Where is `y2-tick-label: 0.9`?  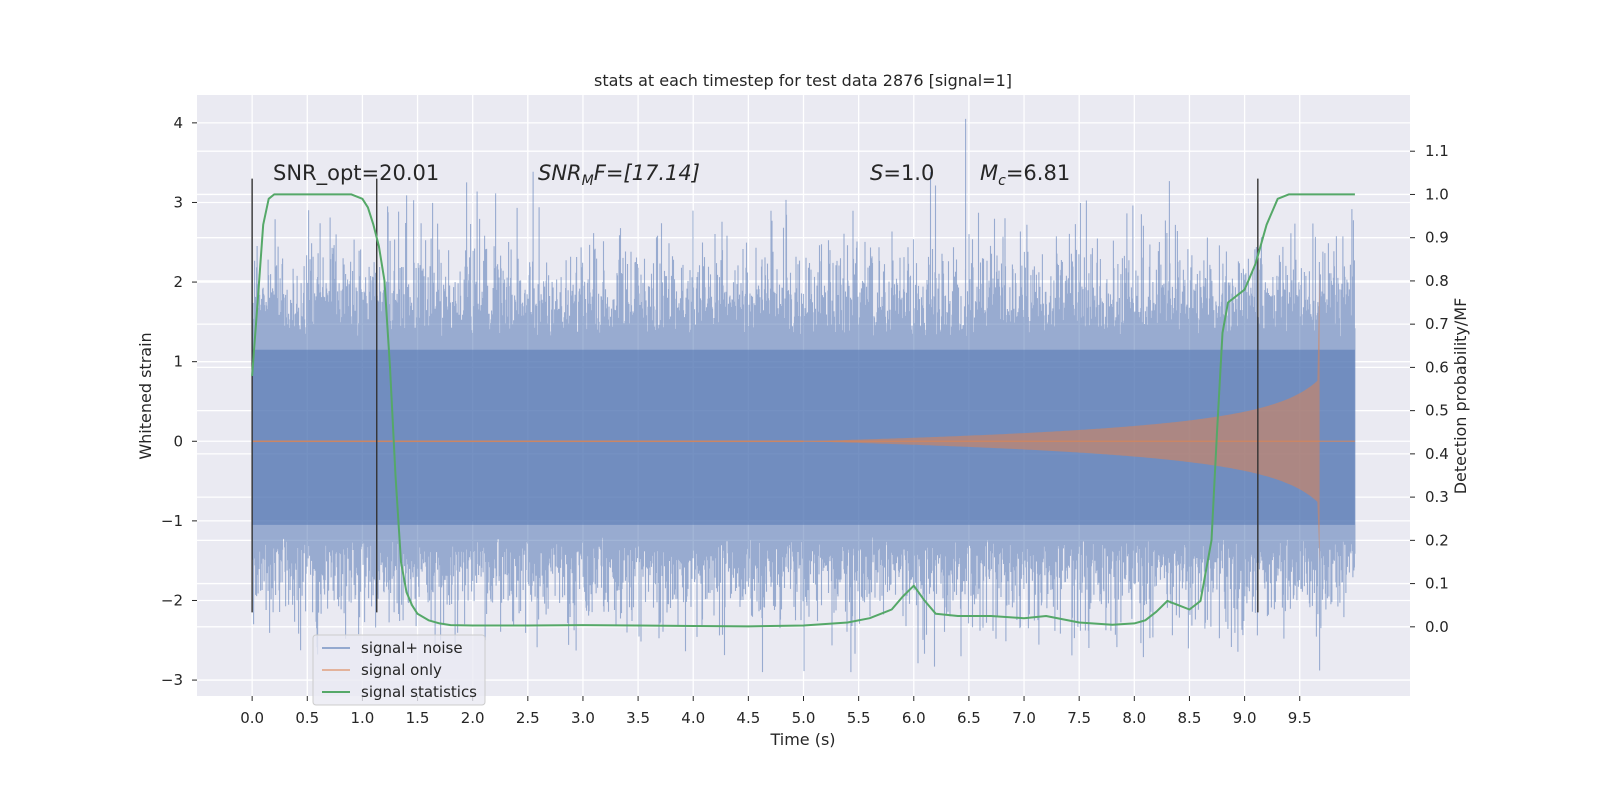
y2-tick-label: 0.9 is located at coordinates (1437, 238).